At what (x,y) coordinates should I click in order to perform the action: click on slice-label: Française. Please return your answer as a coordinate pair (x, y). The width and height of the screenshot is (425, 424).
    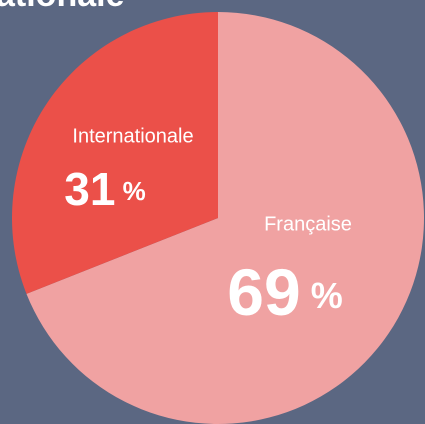
    Looking at the image, I should click on (308, 224).